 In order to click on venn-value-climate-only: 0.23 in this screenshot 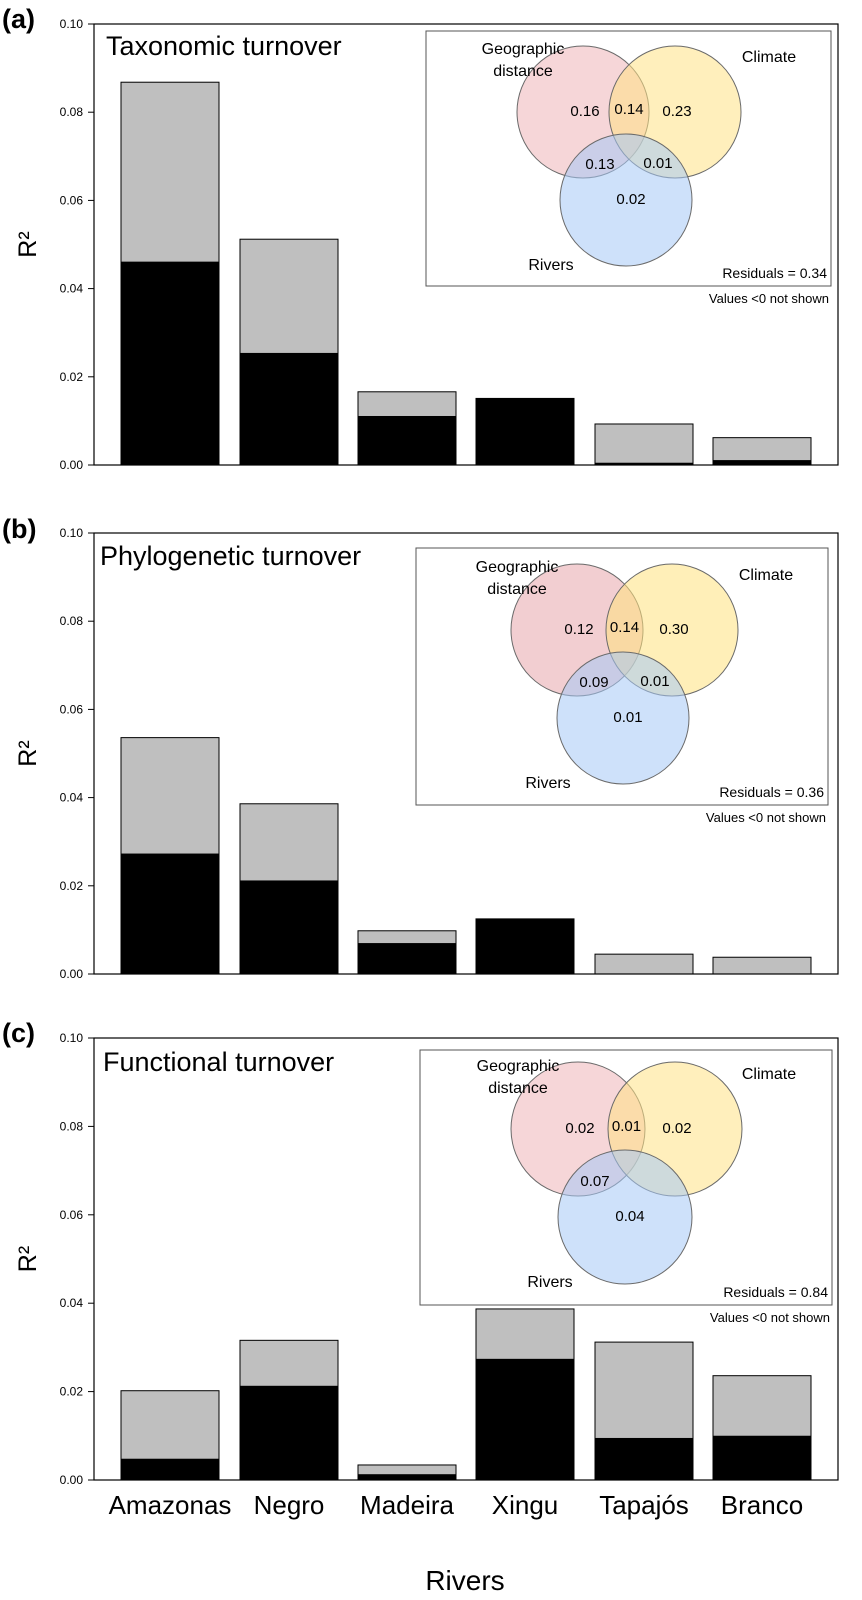, I will do `click(676, 111)`.